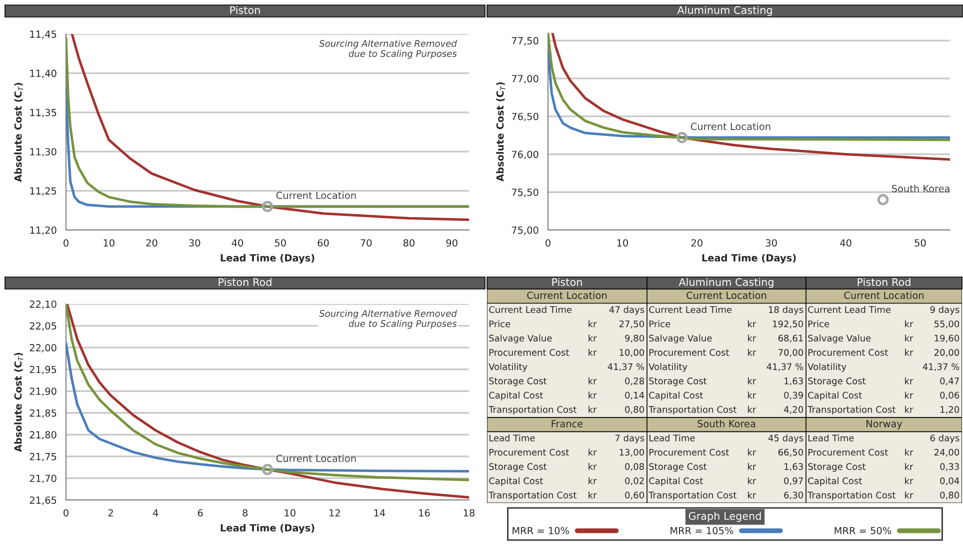 The width and height of the screenshot is (963, 545). Describe the element at coordinates (566, 352) in the screenshot. I see `text: Procurement Cost kr 10,00` at that location.